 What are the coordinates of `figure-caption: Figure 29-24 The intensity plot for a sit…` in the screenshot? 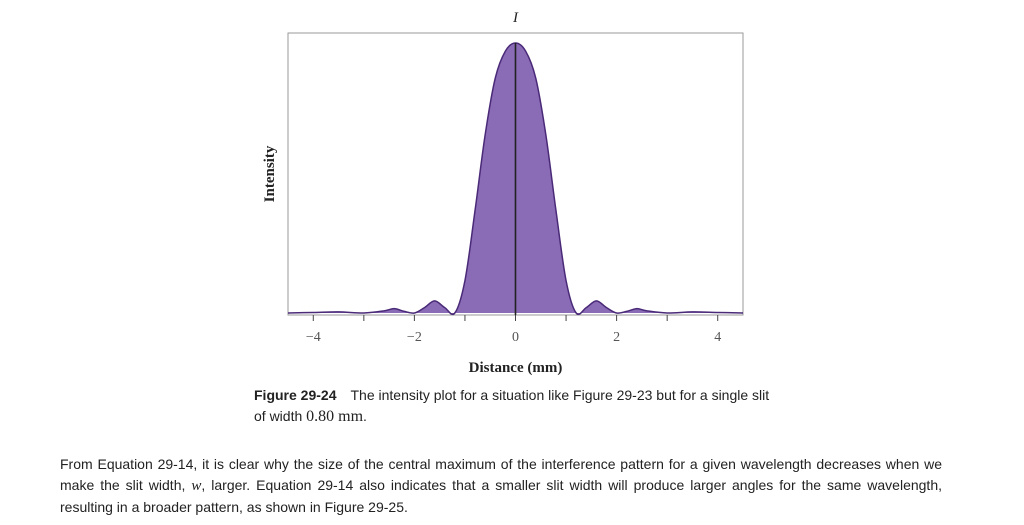 It's located at (514, 406).